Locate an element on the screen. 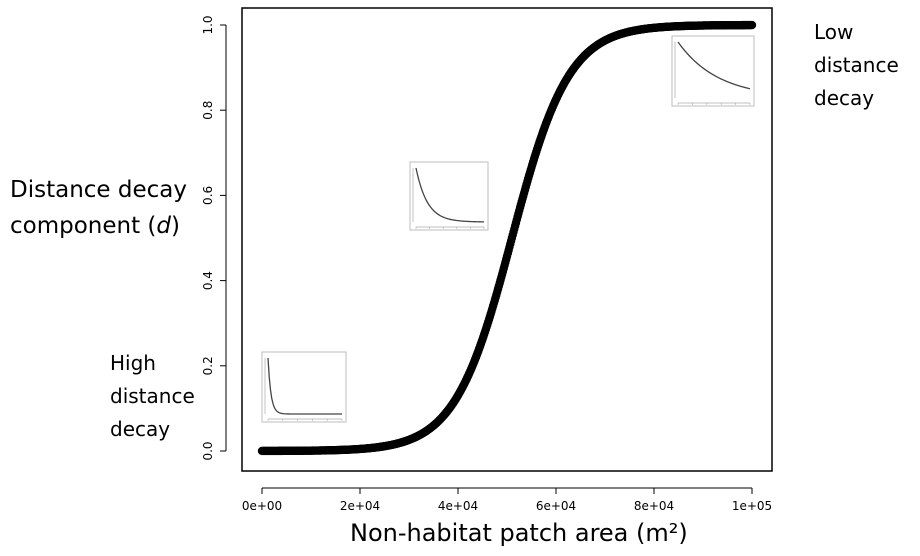 The image size is (920, 556). x-tick-label: 2e+04 is located at coordinates (360, 506).